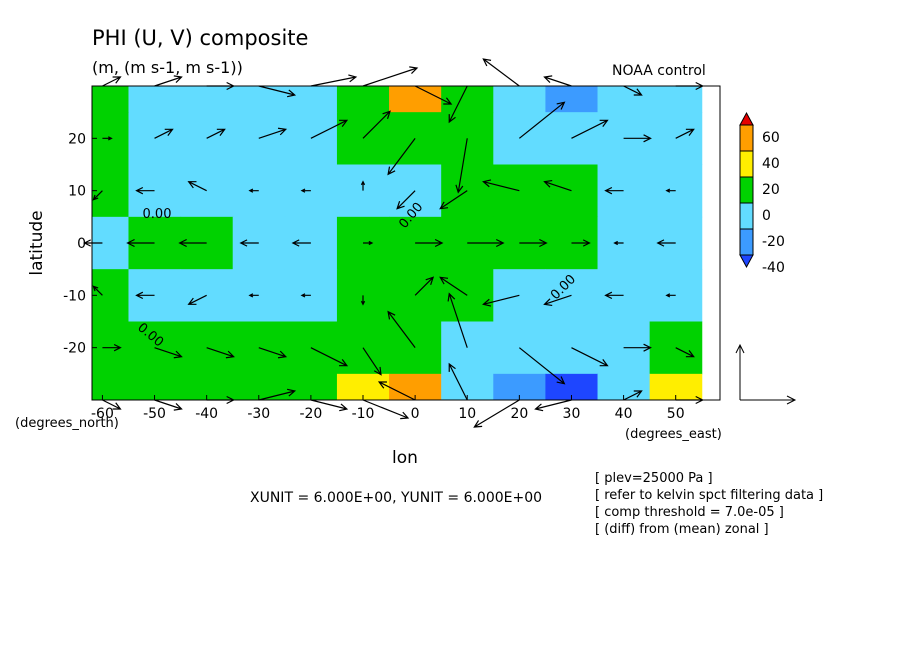  What do you see at coordinates (771, 190) in the screenshot?
I see `colorbar-label: 20` at bounding box center [771, 190].